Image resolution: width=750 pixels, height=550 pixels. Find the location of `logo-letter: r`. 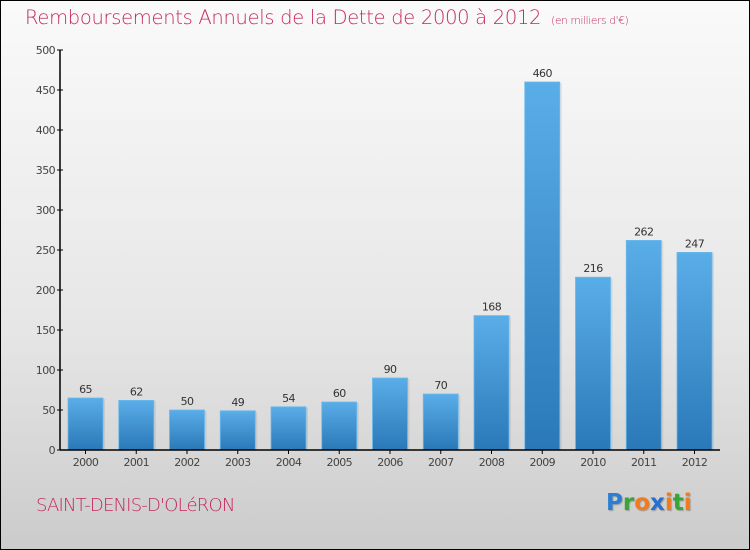

logo-letter: r is located at coordinates (628, 503).